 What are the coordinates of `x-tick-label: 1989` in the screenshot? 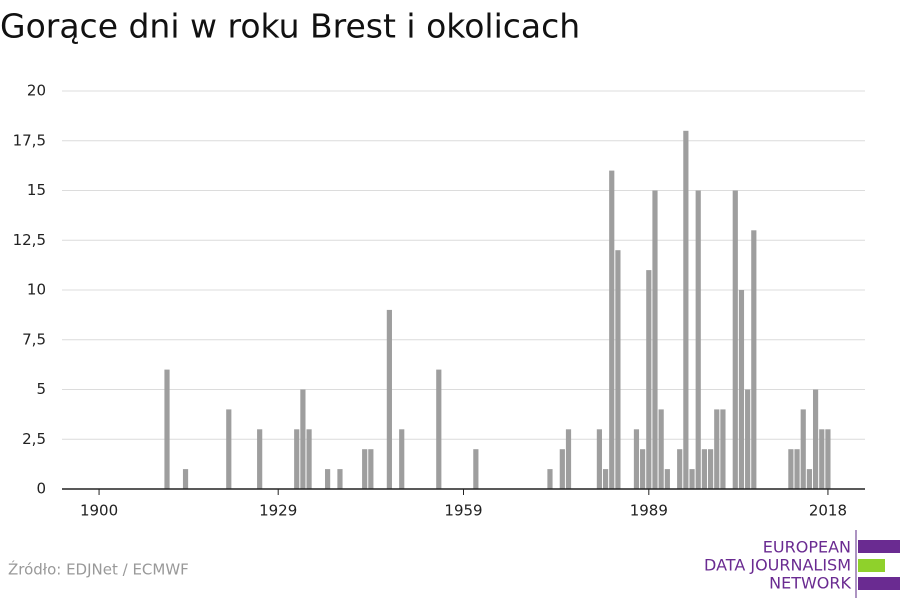 It's located at (649, 511).